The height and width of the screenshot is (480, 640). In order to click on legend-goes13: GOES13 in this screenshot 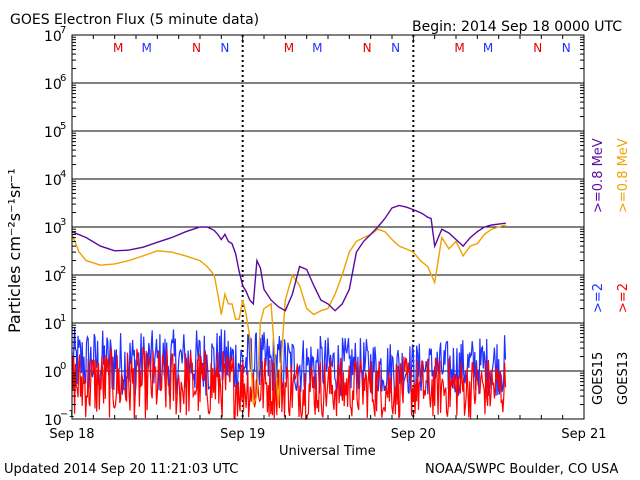, I will do `click(623, 378)`.